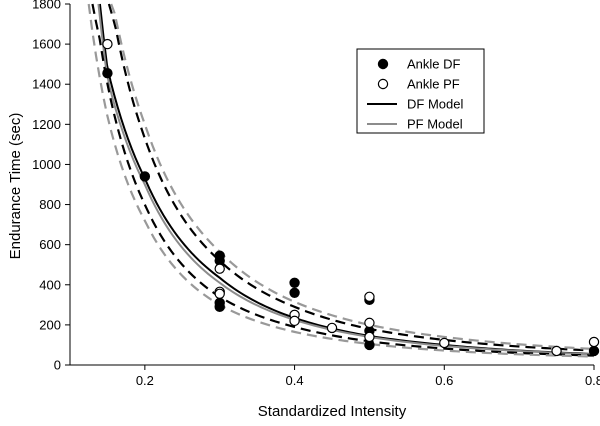 This screenshot has width=600, height=426. I want to click on y-tick-label: 0, so click(57, 365).